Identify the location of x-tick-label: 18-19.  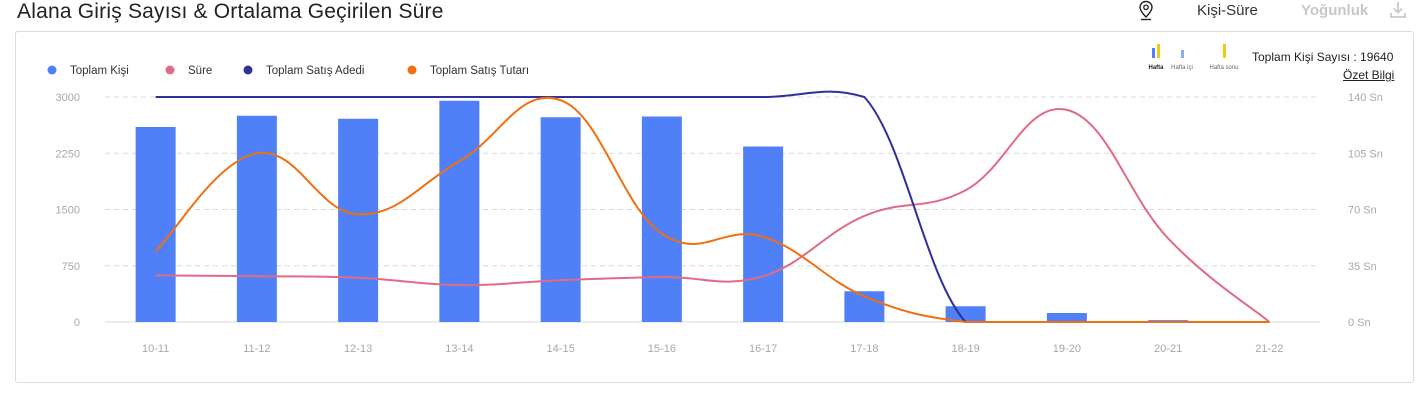
(966, 349).